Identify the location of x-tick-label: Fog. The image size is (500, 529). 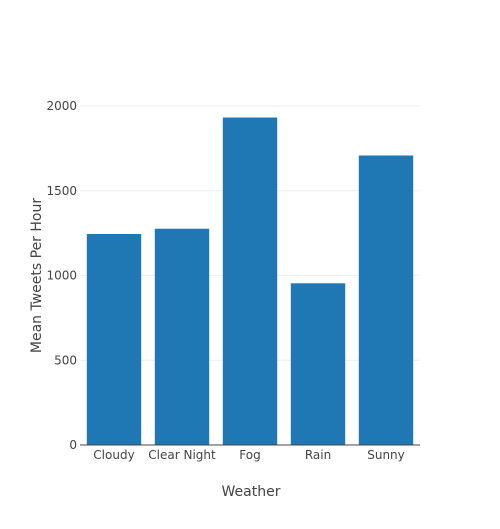
(249, 455).